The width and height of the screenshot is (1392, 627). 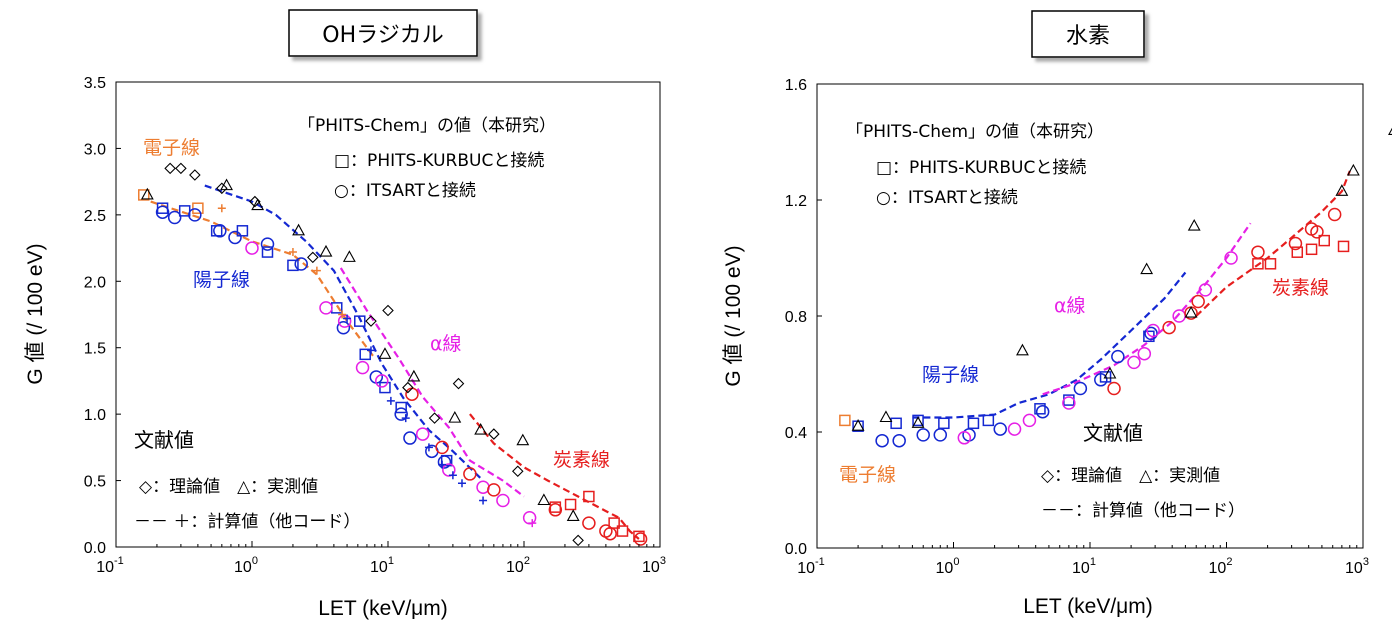 What do you see at coordinates (796, 317) in the screenshot?
I see `y-tick-label: 0.8` at bounding box center [796, 317].